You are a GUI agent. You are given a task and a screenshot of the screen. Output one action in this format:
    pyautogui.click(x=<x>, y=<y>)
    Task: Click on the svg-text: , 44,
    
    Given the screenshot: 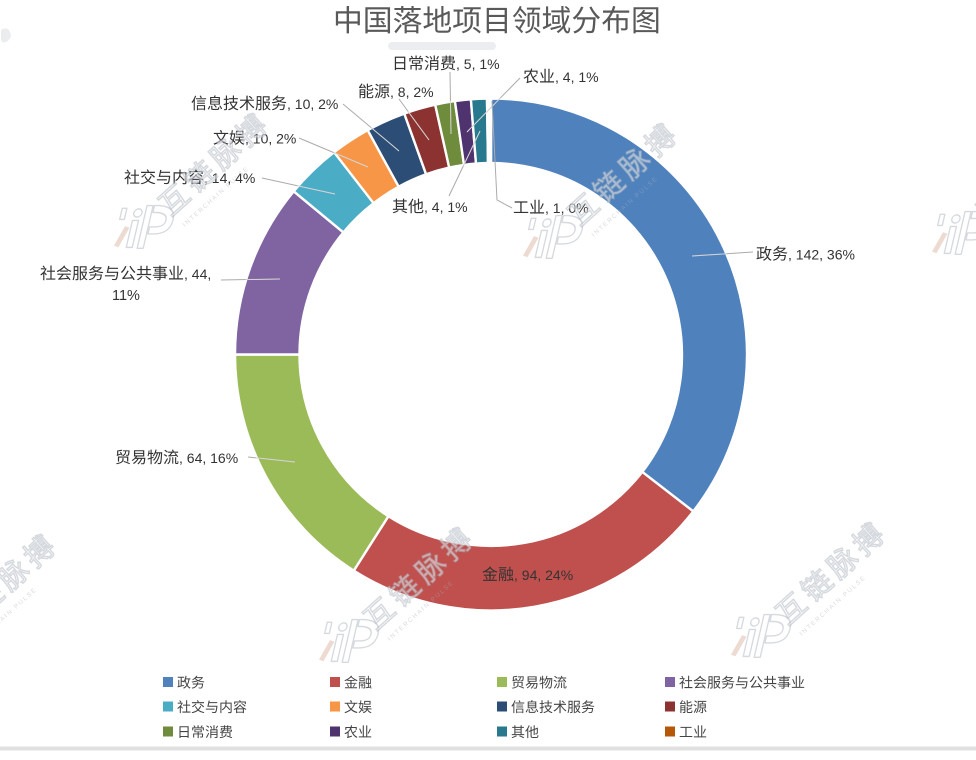 What is the action you would take?
    pyautogui.click(x=197, y=274)
    